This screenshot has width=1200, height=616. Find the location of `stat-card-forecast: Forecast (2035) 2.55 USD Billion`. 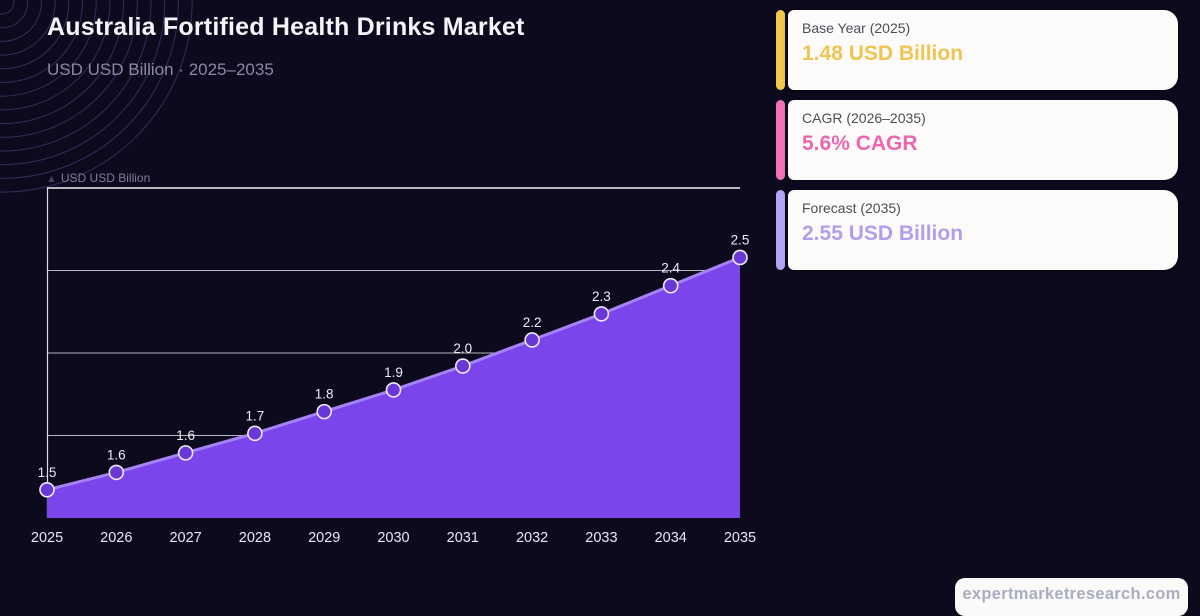

stat-card-forecast: Forecast (2035) 2.55 USD Billion is located at coordinates (977, 230).